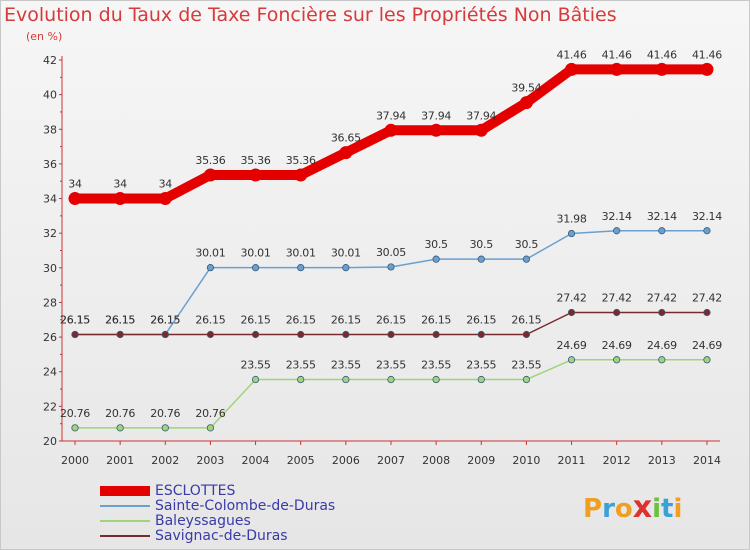 The width and height of the screenshot is (750, 550). What do you see at coordinates (221, 536) in the screenshot?
I see `legend-label: Savignac-de-Duras` at bounding box center [221, 536].